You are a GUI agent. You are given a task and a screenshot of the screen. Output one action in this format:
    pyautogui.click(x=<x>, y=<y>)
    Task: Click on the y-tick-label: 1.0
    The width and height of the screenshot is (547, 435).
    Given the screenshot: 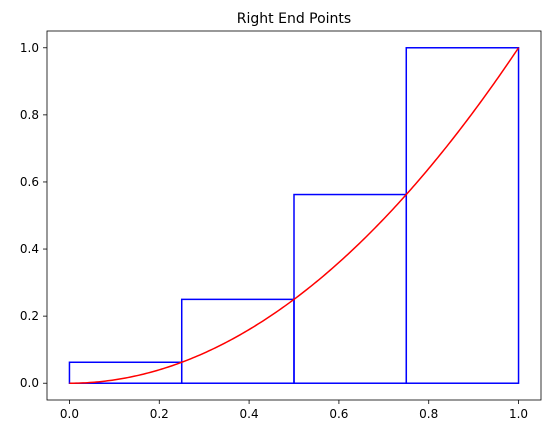 What is the action you would take?
    pyautogui.click(x=29, y=48)
    